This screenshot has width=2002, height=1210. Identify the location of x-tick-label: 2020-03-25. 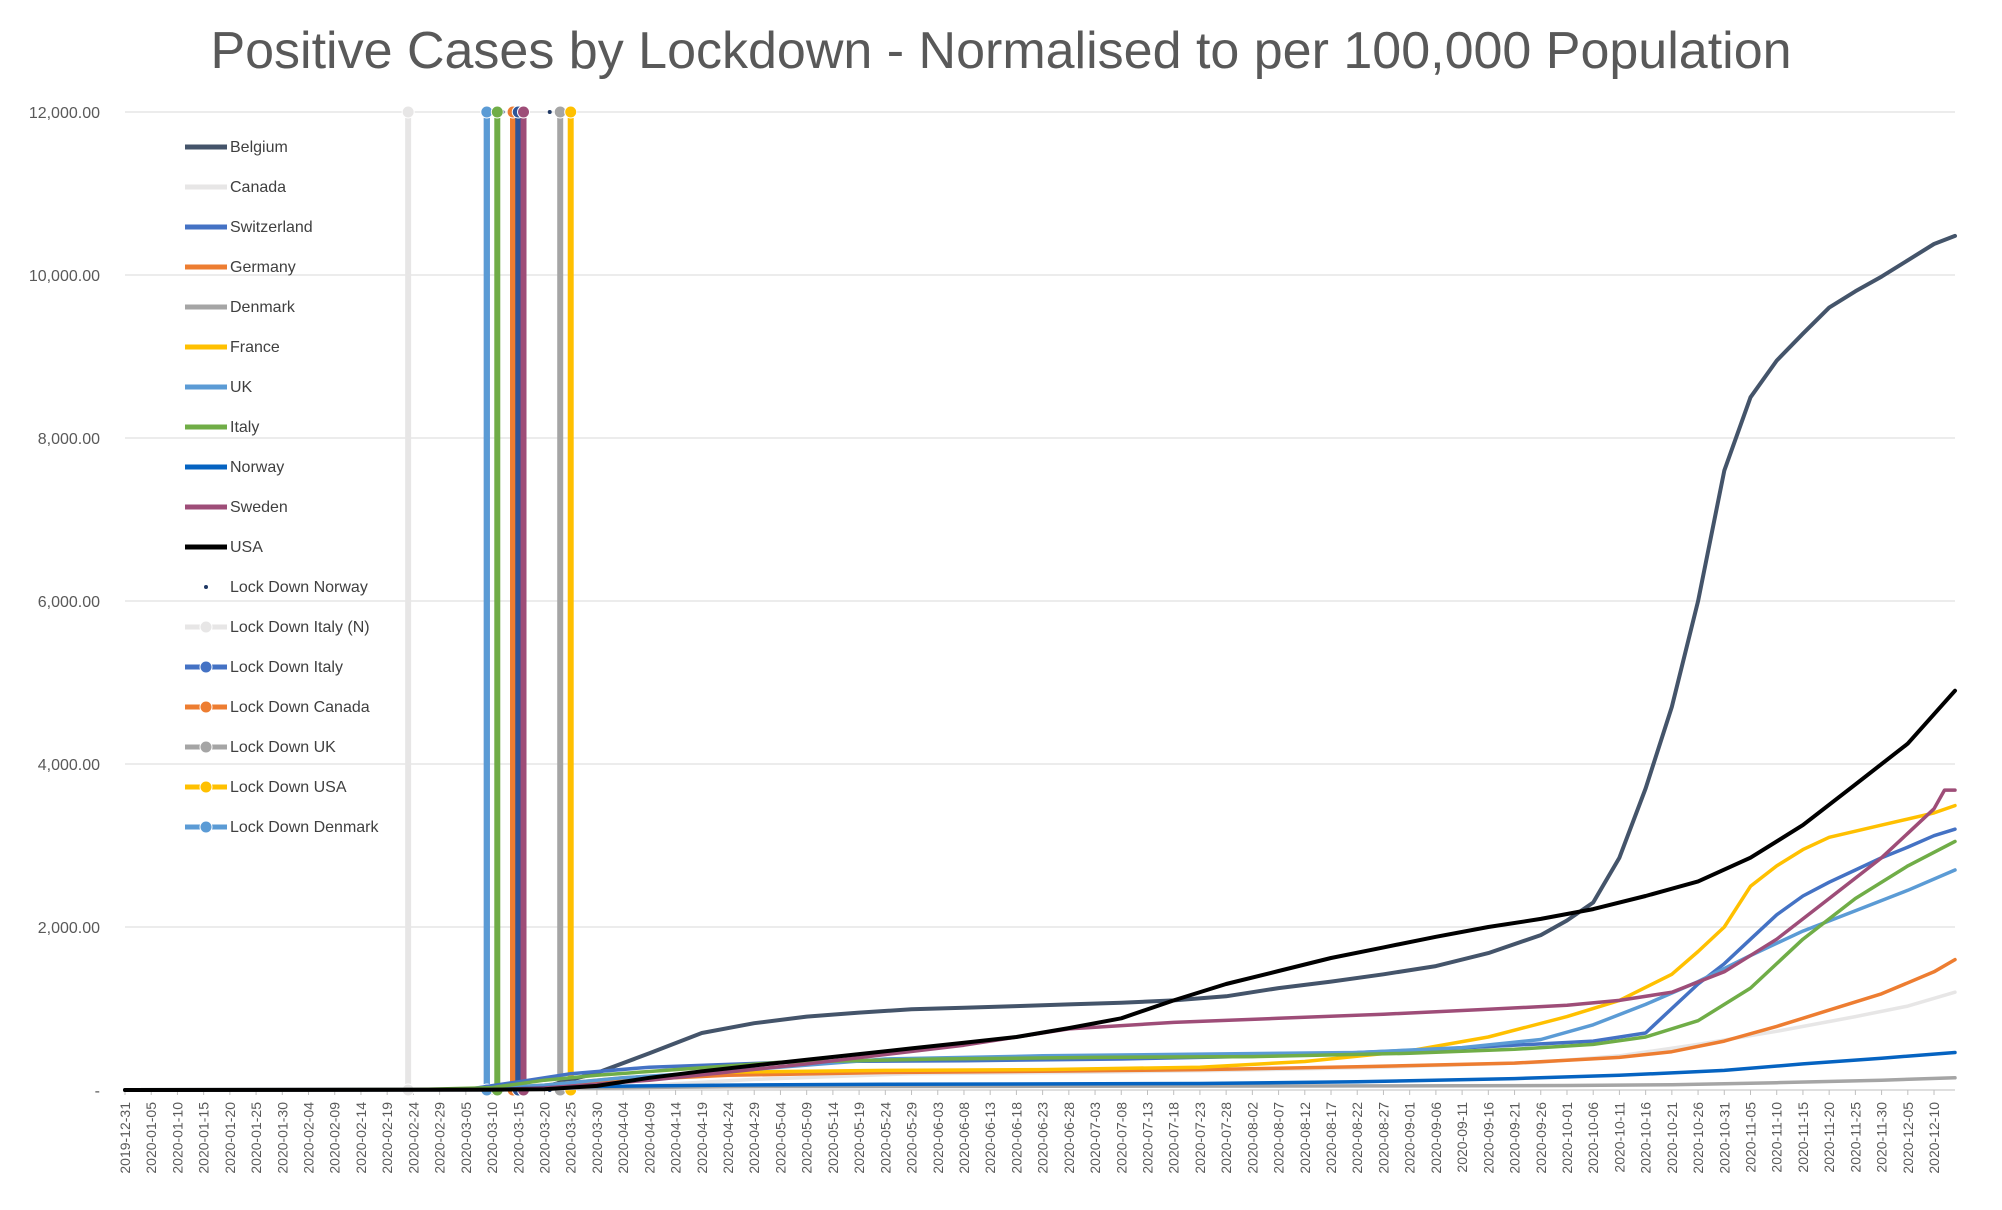
(571, 1138).